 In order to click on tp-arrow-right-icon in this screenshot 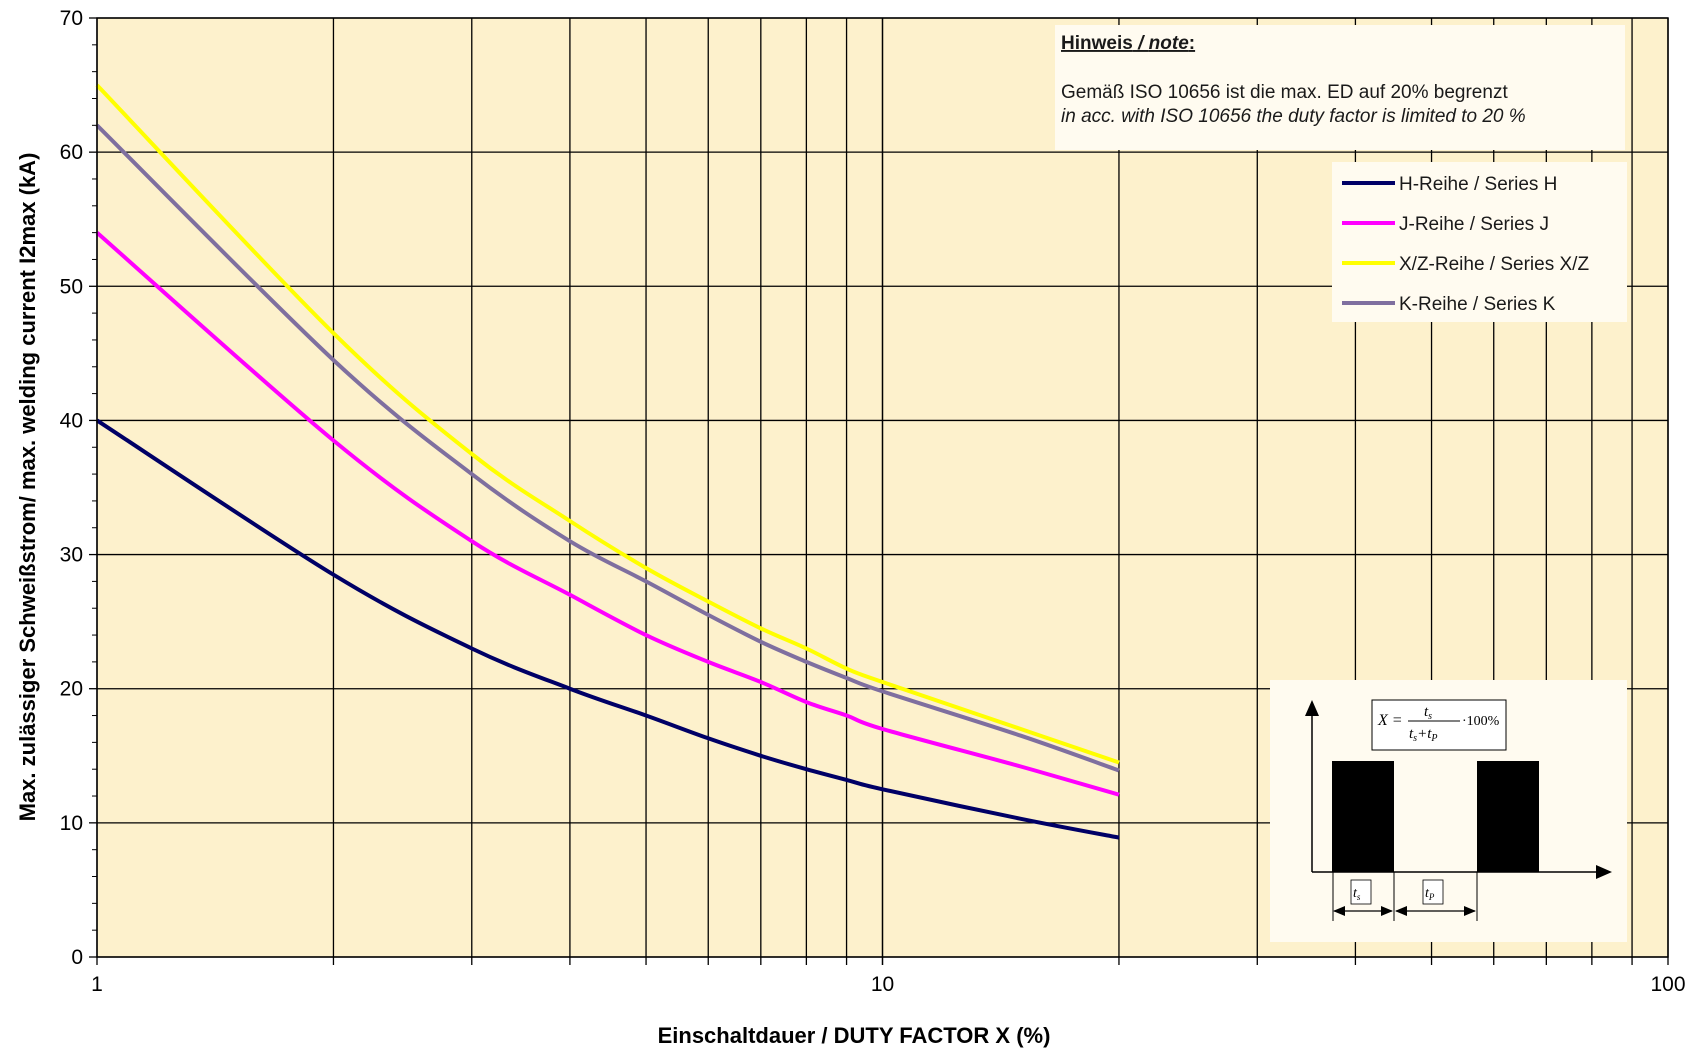, I will do `click(1470, 911)`.